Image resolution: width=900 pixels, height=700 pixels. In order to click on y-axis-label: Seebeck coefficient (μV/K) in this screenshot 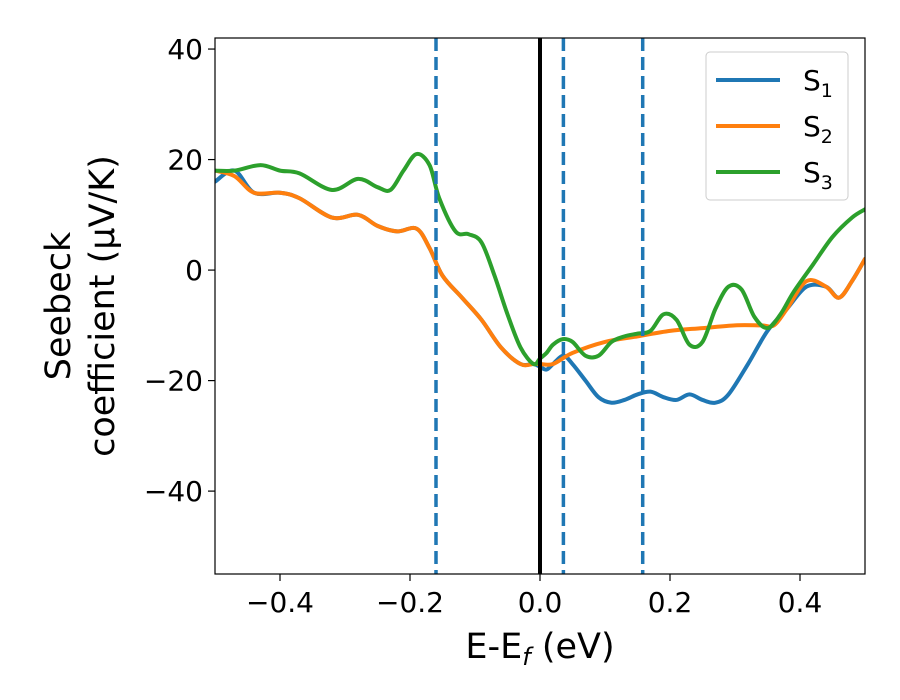, I will do `click(81, 306)`.